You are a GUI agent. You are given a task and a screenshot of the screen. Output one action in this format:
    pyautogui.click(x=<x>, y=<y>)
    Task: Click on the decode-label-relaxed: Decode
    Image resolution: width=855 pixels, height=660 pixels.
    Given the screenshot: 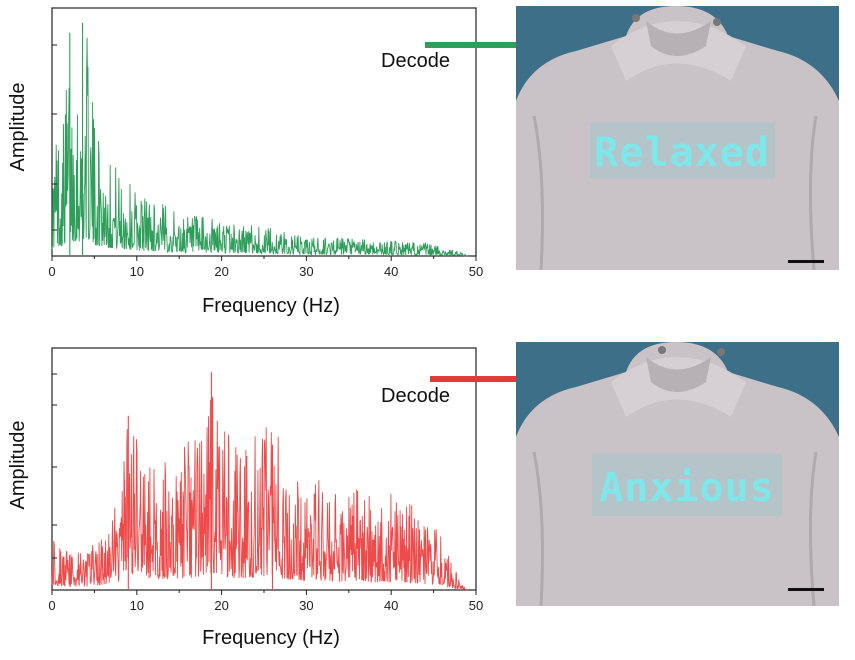 What is the action you would take?
    pyautogui.click(x=415, y=61)
    